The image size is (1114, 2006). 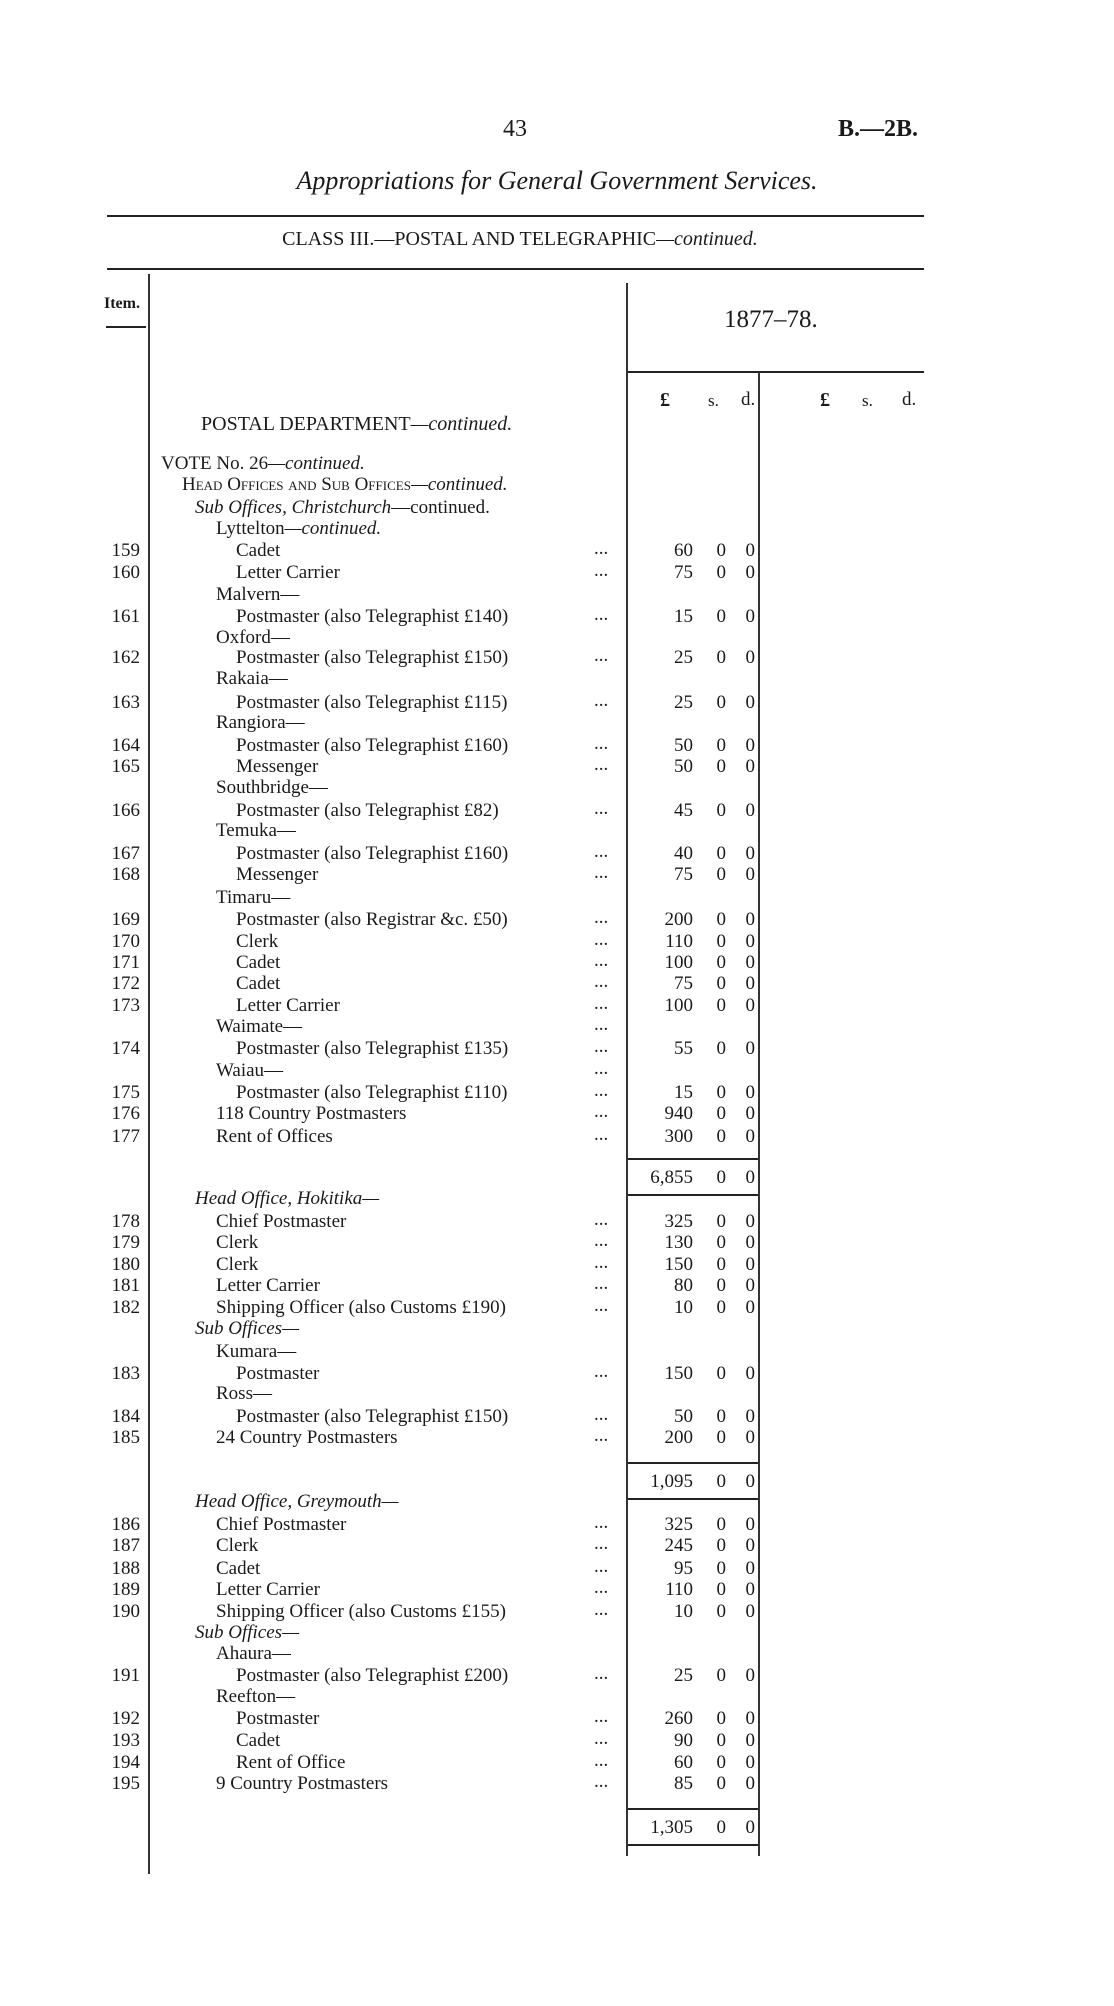 What do you see at coordinates (307, 1437) in the screenshot?
I see `description-text: 24 Country Postmasters` at bounding box center [307, 1437].